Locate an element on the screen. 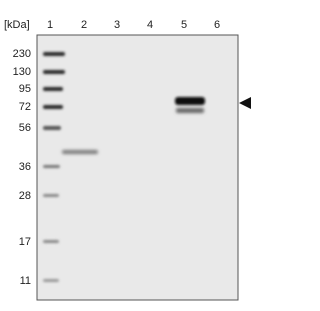 This screenshot has height=311, width=320. lane-5-band-strong is located at coordinates (190, 101).